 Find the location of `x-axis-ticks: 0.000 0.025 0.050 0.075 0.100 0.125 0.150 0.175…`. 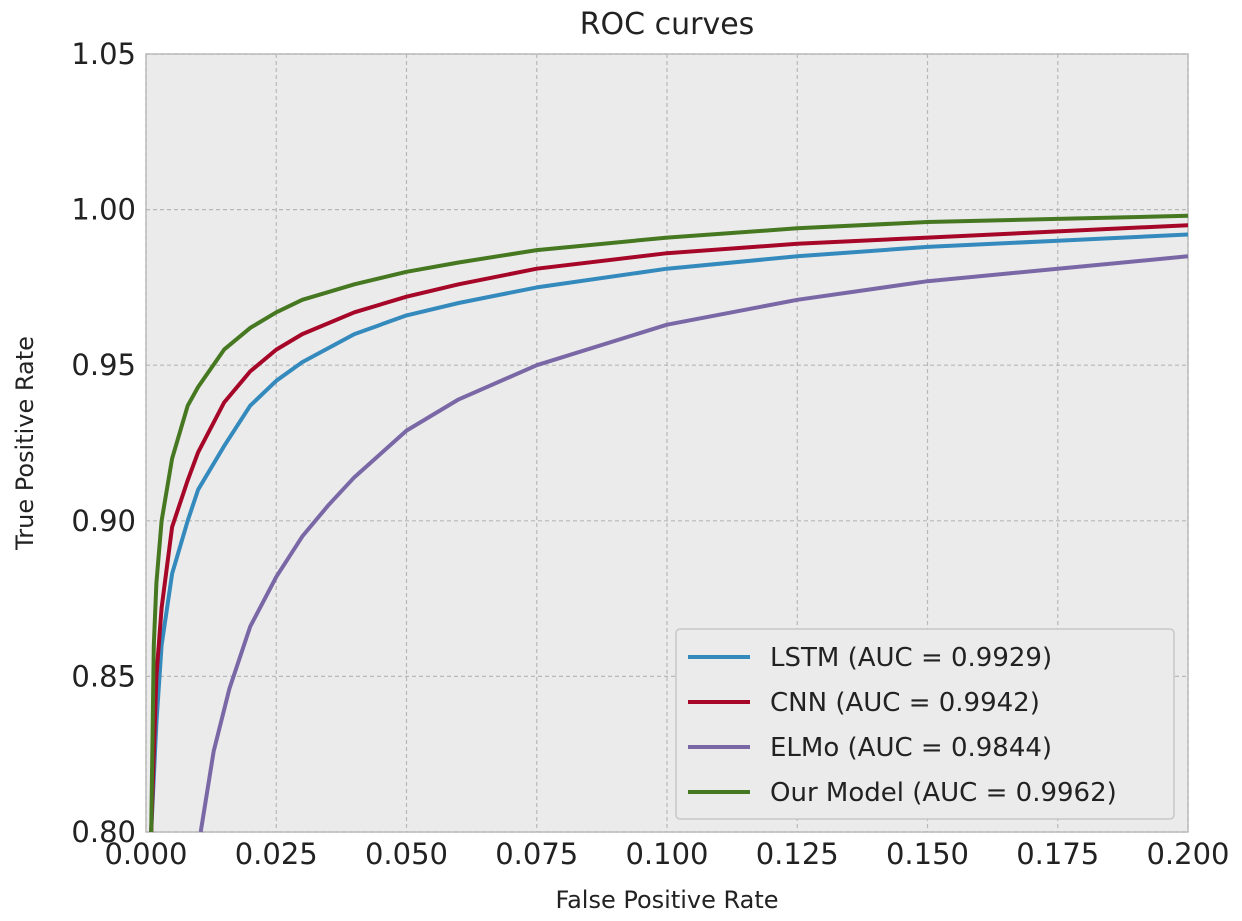

x-axis-ticks: 0.000 0.025 0.050 0.075 0.100 0.125 0.150 0.175… is located at coordinates (666, 854).